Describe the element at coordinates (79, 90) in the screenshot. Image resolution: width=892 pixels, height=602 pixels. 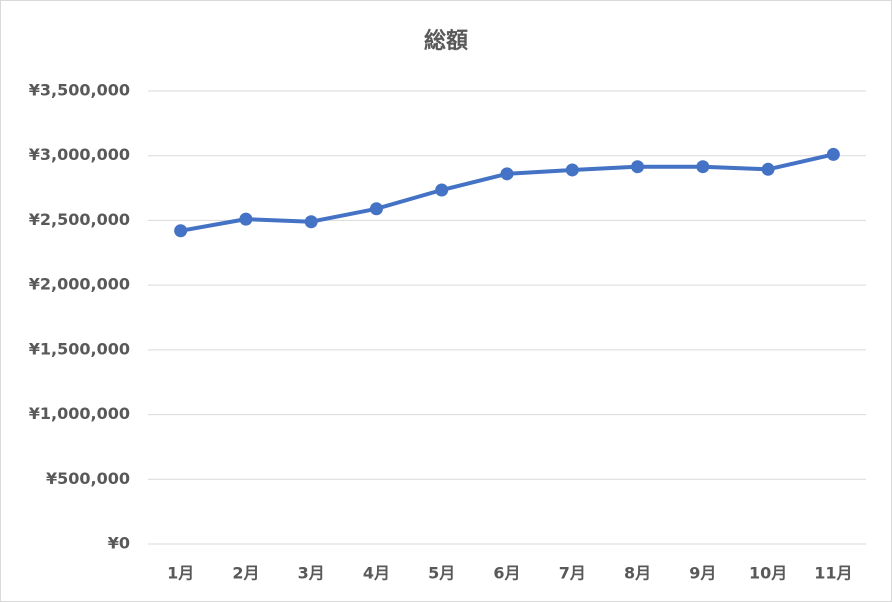
I see `y-tick-label: ¥3,500,000` at that location.